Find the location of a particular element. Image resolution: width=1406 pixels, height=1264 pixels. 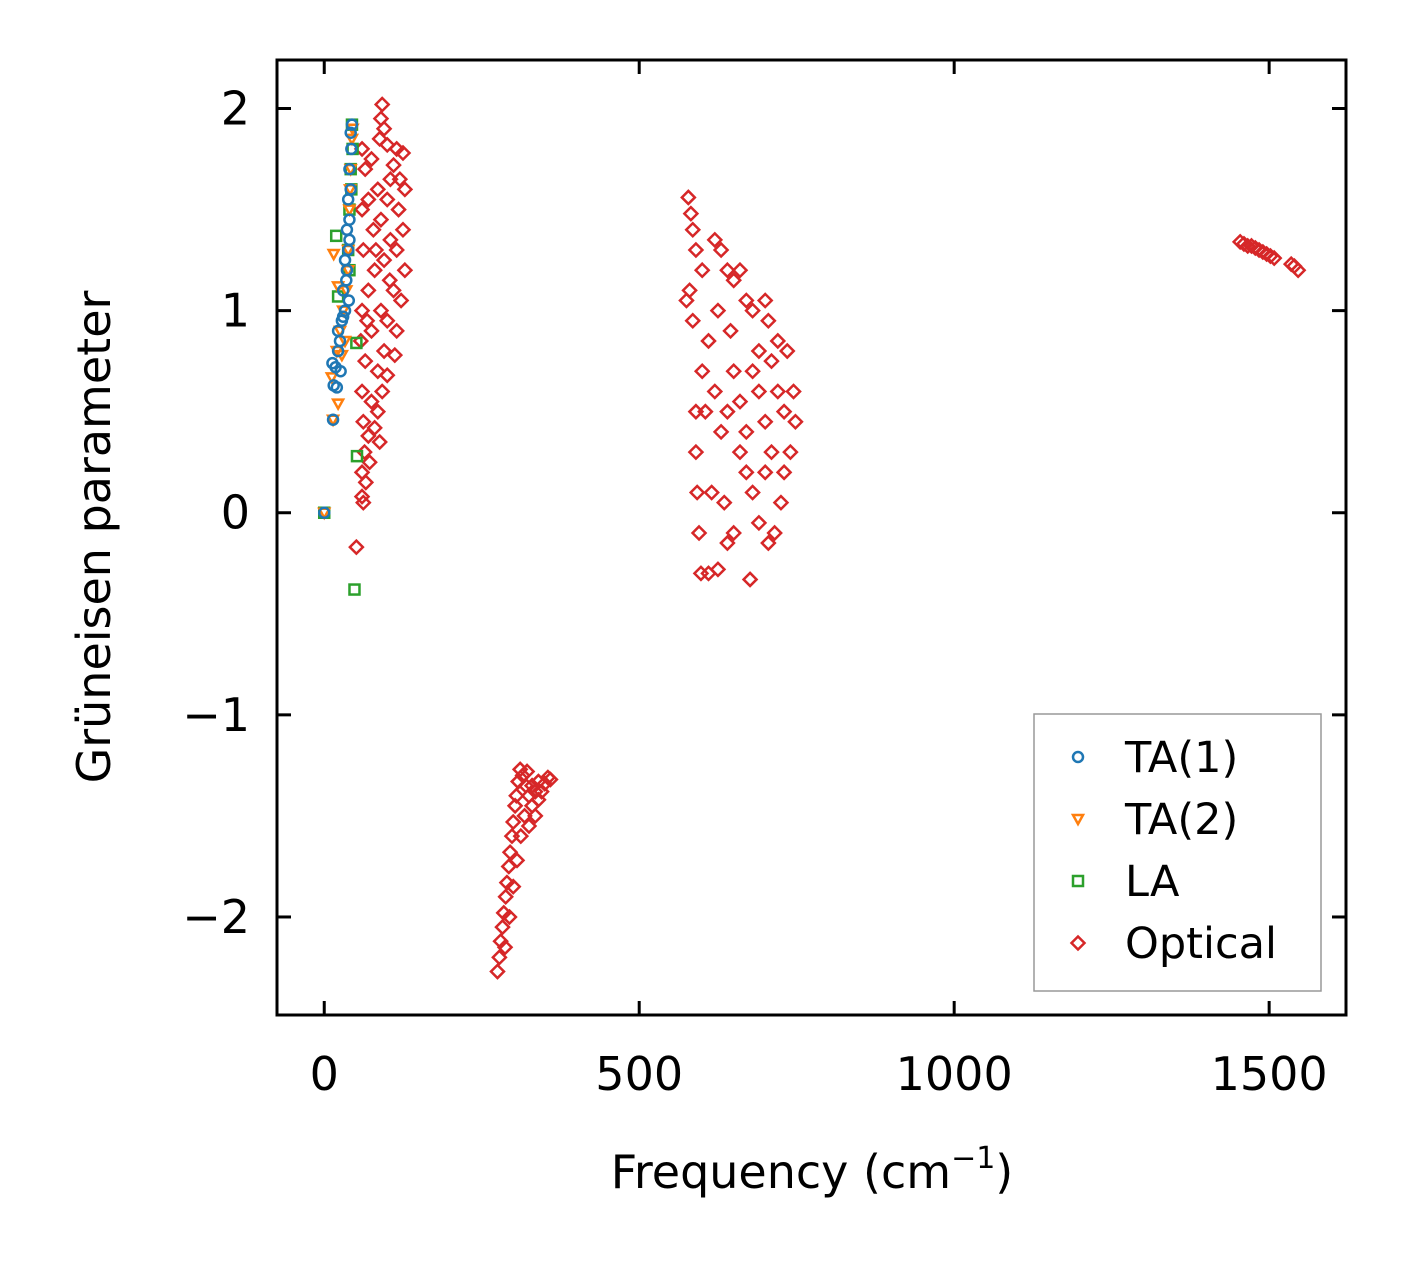

legend-marker-square is located at coordinates (1078, 881).